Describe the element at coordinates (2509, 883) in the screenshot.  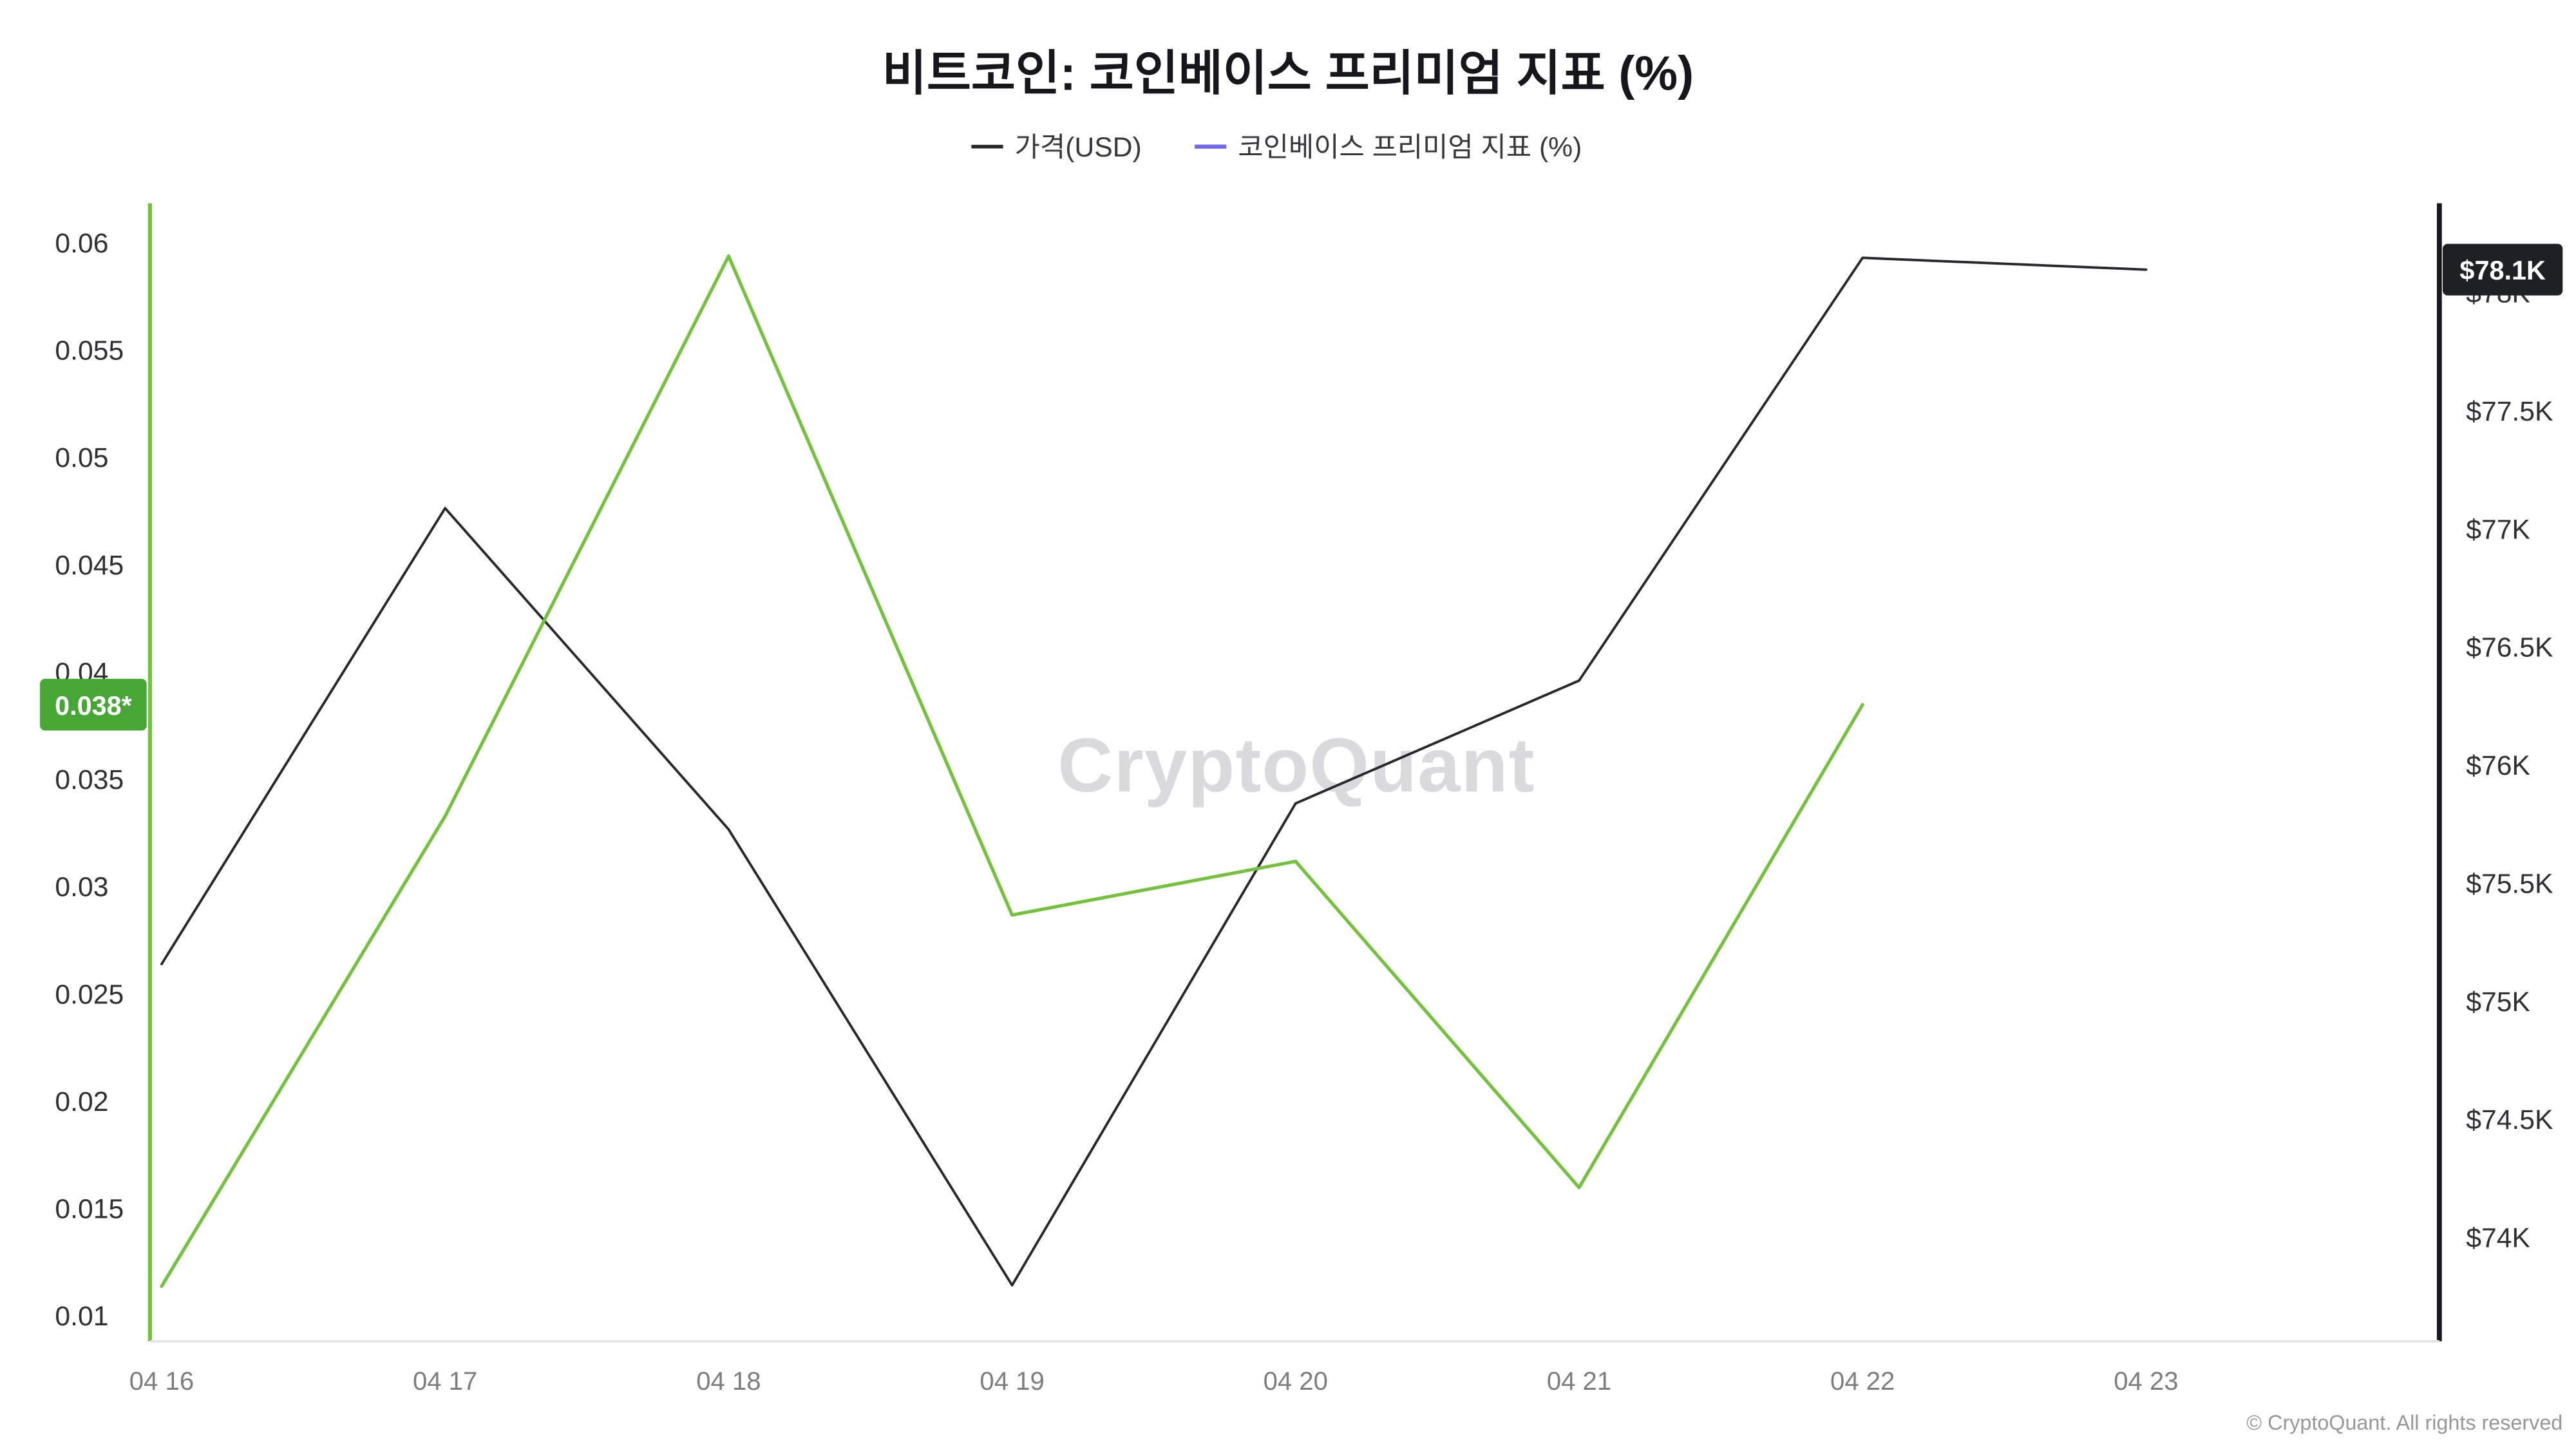
I see `right-tick-label: $75.5K` at that location.